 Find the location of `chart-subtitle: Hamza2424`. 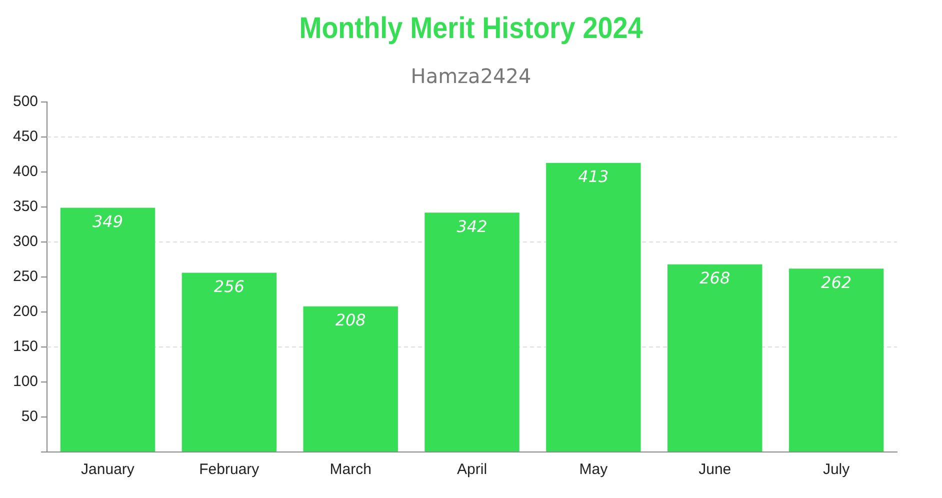

chart-subtitle: Hamza2424 is located at coordinates (471, 76).